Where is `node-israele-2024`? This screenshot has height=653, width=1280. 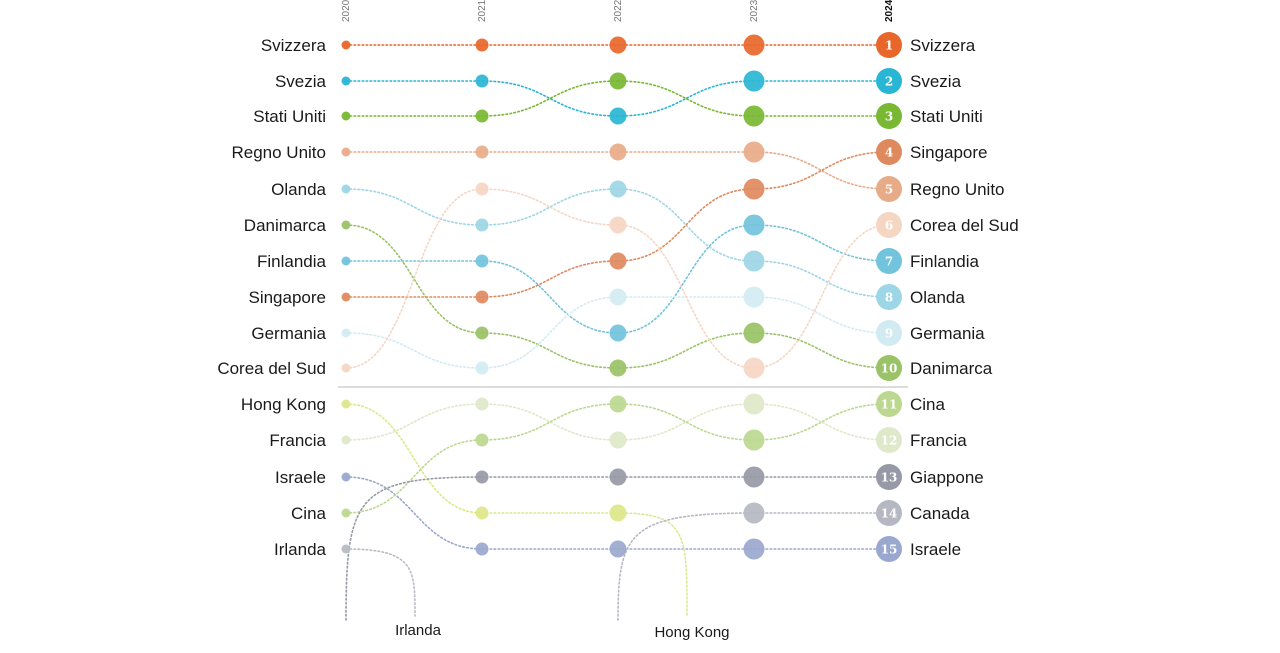 node-israele-2024 is located at coordinates (889, 549).